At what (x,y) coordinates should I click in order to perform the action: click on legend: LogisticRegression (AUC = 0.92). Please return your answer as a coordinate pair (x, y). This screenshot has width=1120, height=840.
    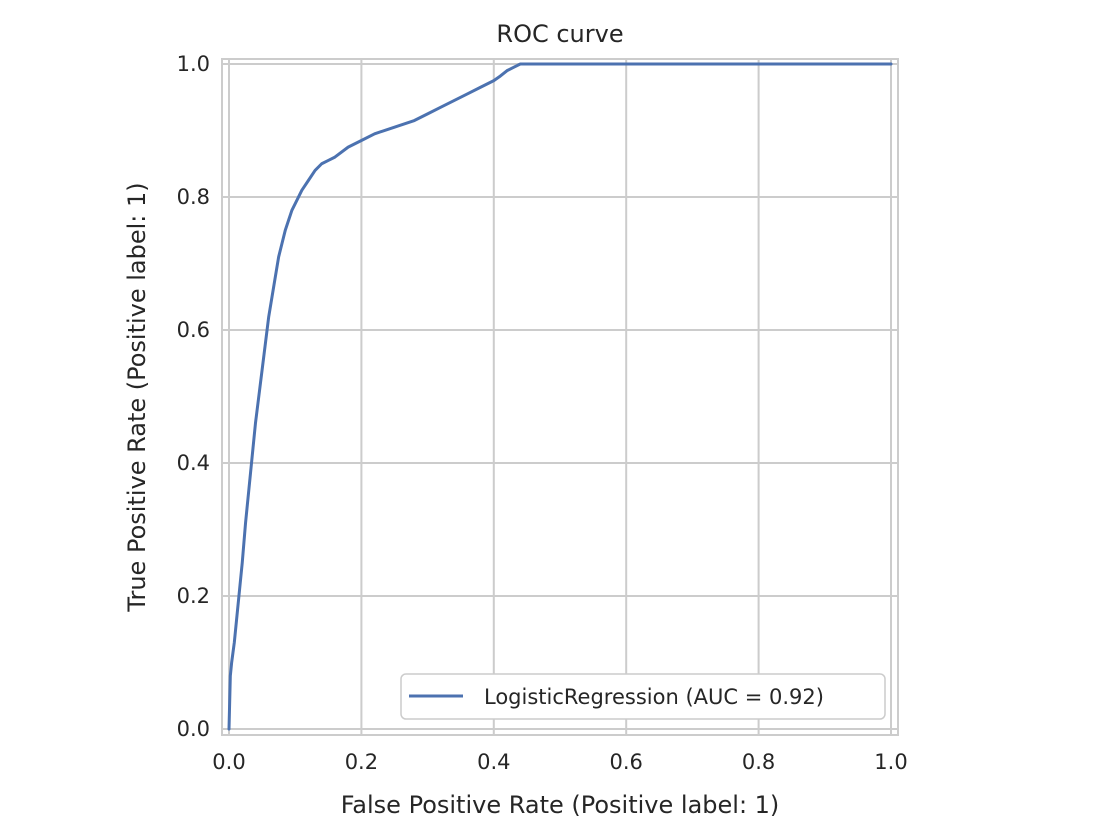
    Looking at the image, I should click on (643, 696).